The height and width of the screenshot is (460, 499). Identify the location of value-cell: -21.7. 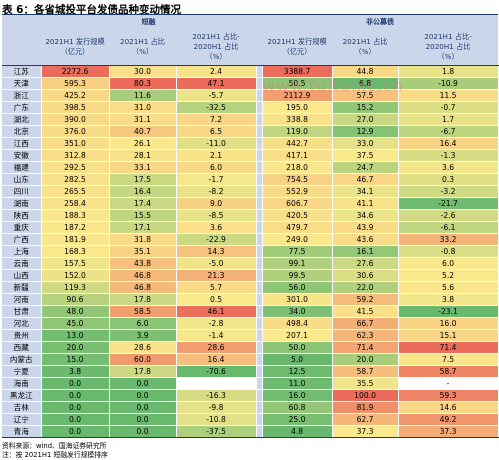
(448, 203).